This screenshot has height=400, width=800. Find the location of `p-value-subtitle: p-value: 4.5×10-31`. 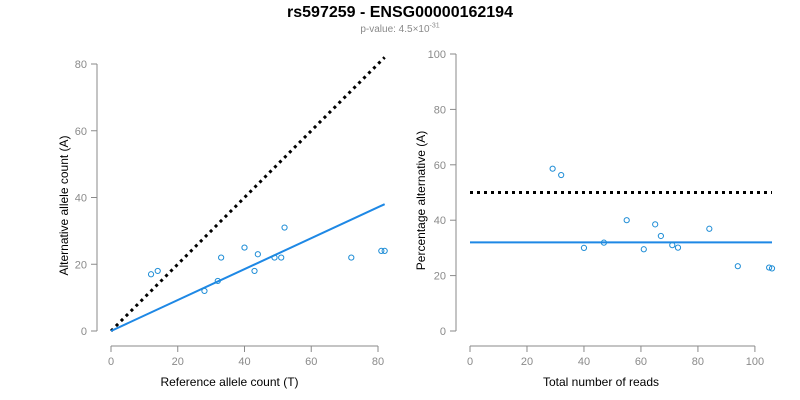

p-value-subtitle: p-value: 4.5×10-31 is located at coordinates (400, 28).